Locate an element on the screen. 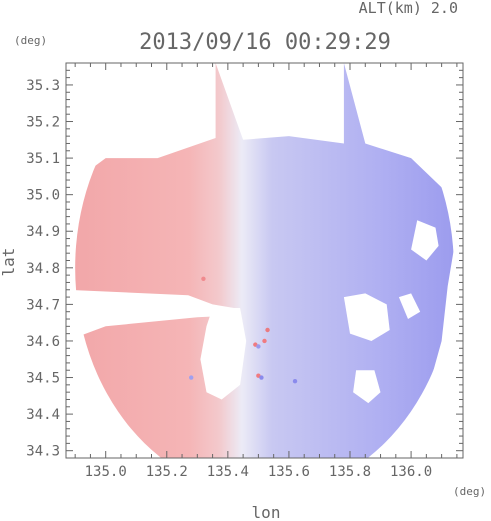  y-tick-label: 34.6 is located at coordinates (43, 342).